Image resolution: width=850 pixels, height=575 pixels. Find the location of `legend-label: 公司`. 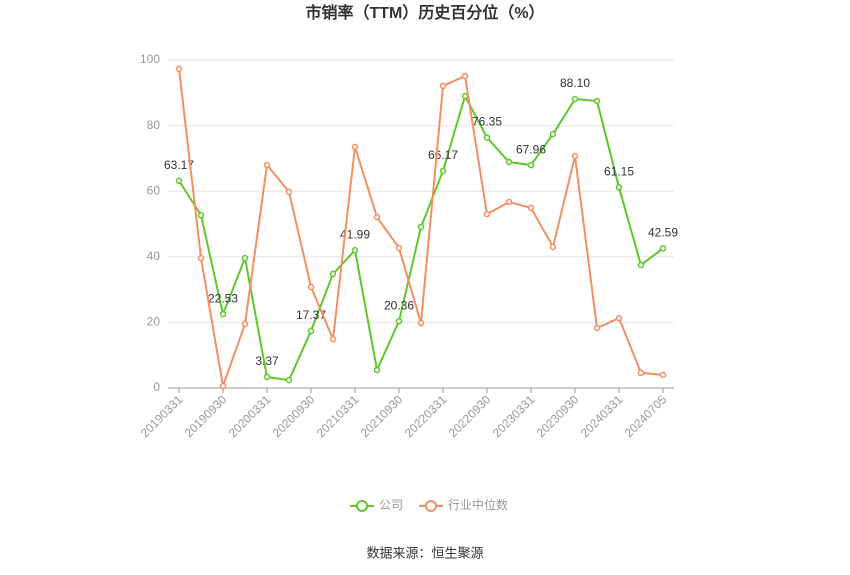

legend-label: 公司 is located at coordinates (391, 505).